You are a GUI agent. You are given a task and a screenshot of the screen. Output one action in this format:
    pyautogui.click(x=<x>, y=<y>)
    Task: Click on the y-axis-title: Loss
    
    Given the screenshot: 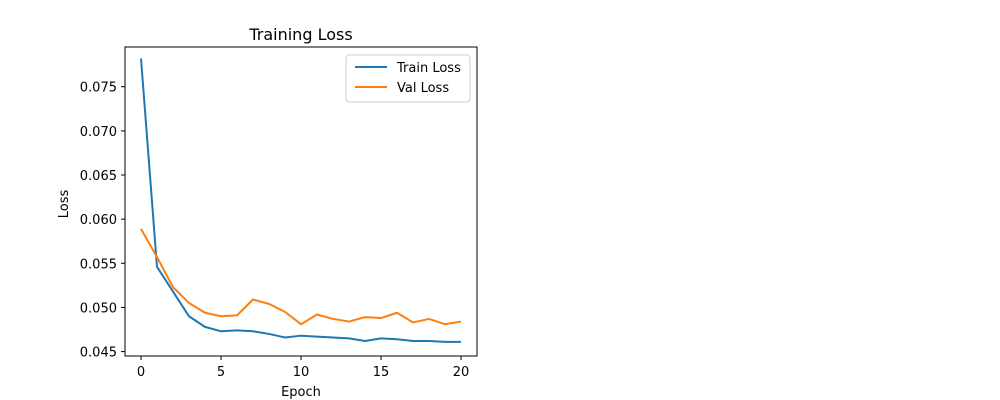 What is the action you would take?
    pyautogui.click(x=64, y=204)
    